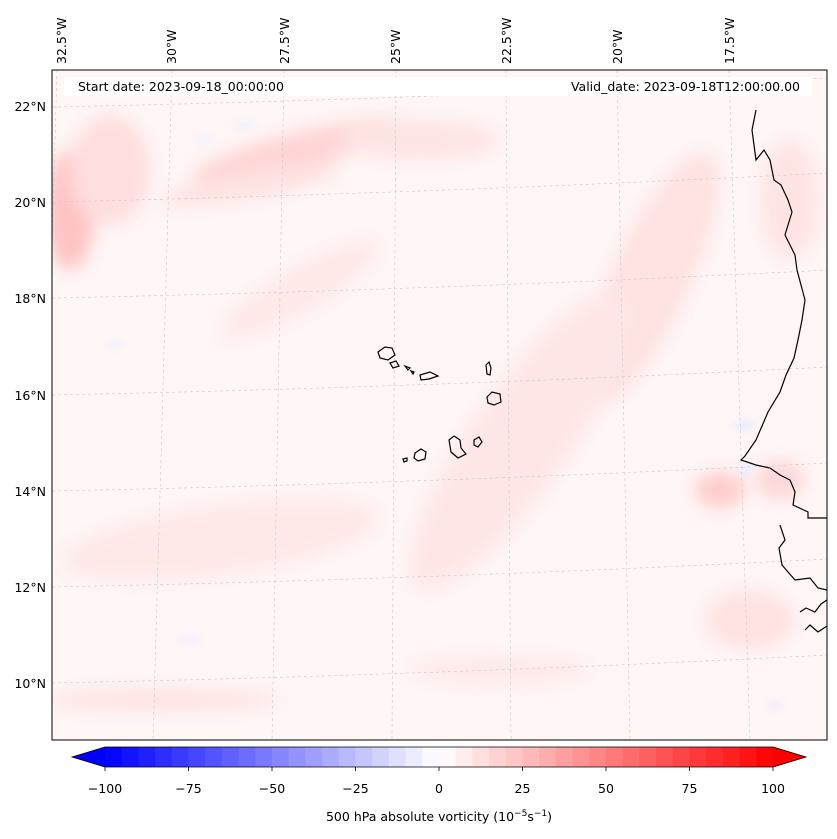 The width and height of the screenshot is (837, 839). Describe the element at coordinates (272, 788) in the screenshot. I see `colorbar-tick-label-neg50: −50` at that location.